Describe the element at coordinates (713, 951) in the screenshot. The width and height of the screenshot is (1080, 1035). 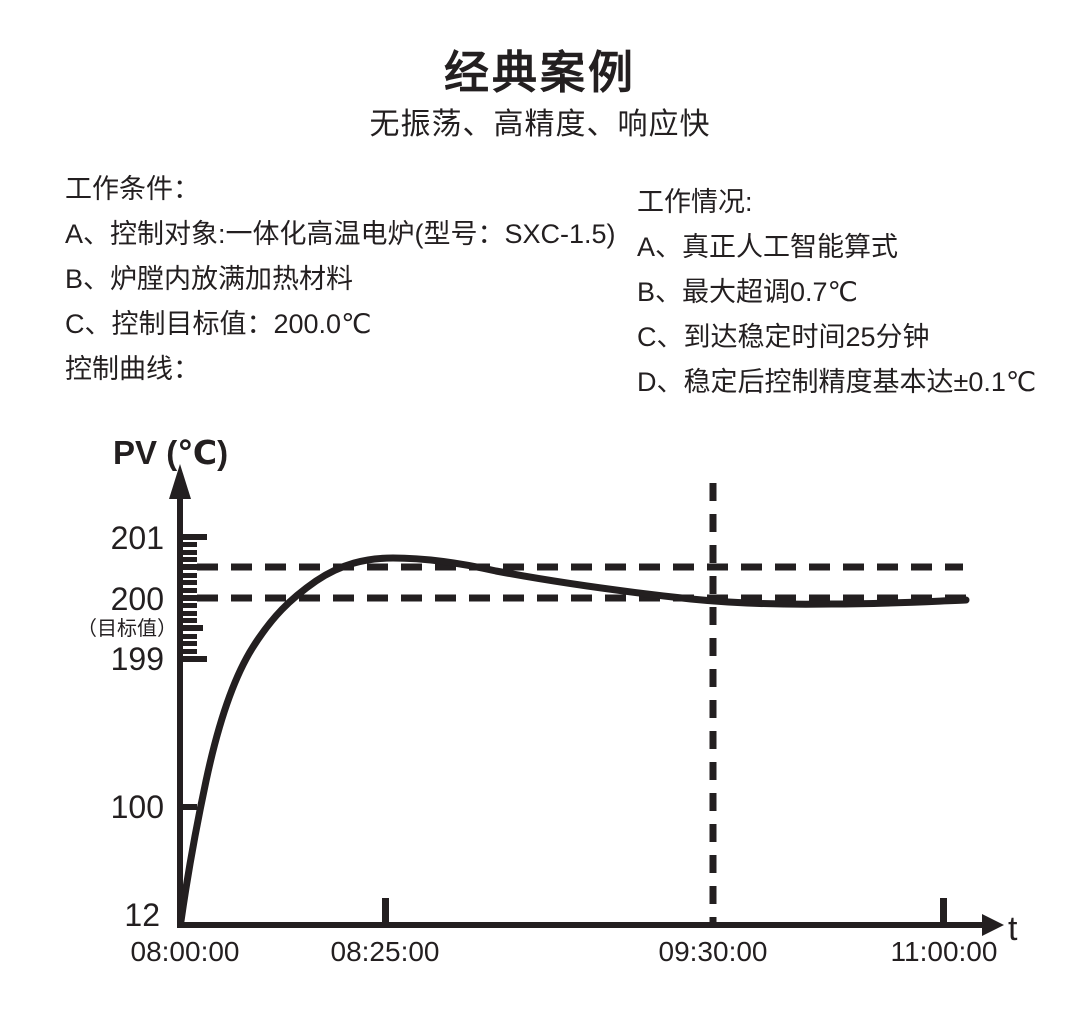
I see `x-tick-093000: 09:30:00` at that location.